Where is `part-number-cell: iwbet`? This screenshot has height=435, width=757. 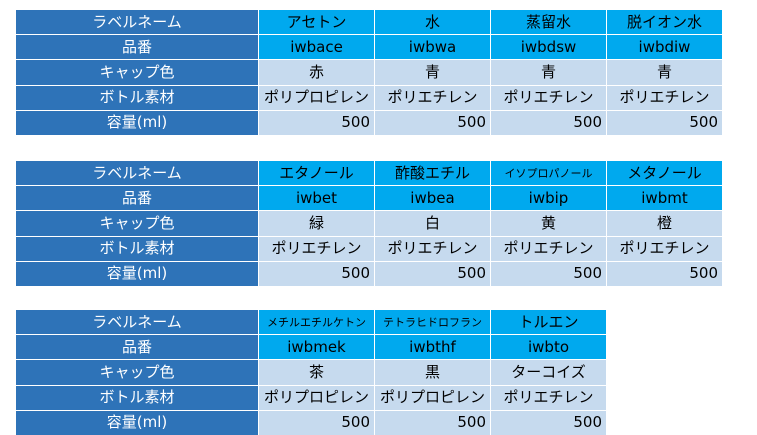
part-number-cell: iwbet is located at coordinates (316, 198).